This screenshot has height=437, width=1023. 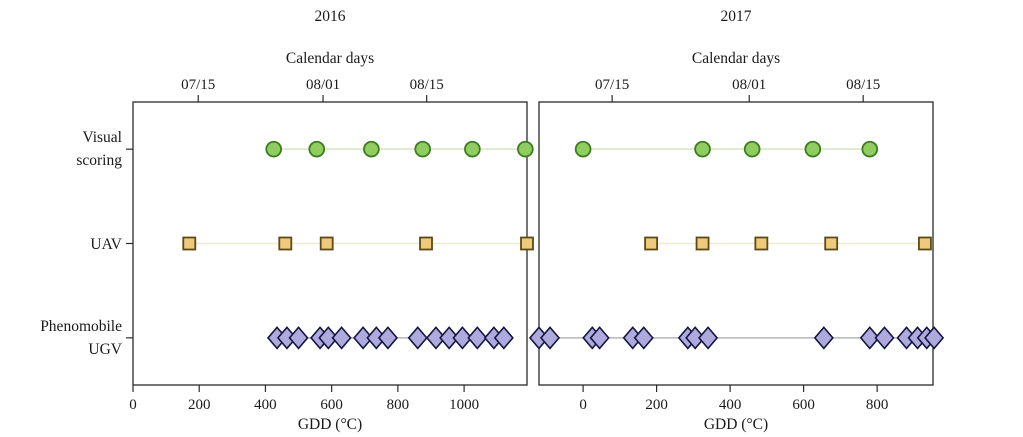 What do you see at coordinates (330, 16) in the screenshot?
I see `year-title-left: 2016` at bounding box center [330, 16].